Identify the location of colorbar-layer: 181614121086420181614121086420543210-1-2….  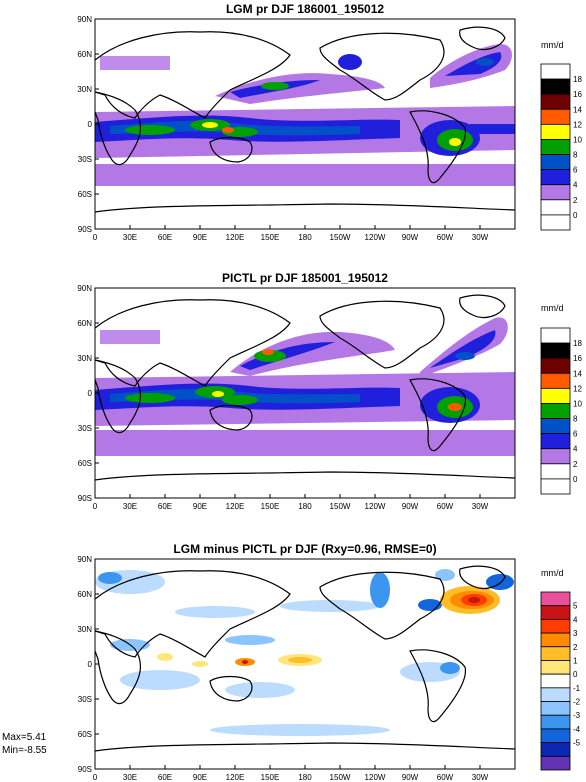
(561, 417).